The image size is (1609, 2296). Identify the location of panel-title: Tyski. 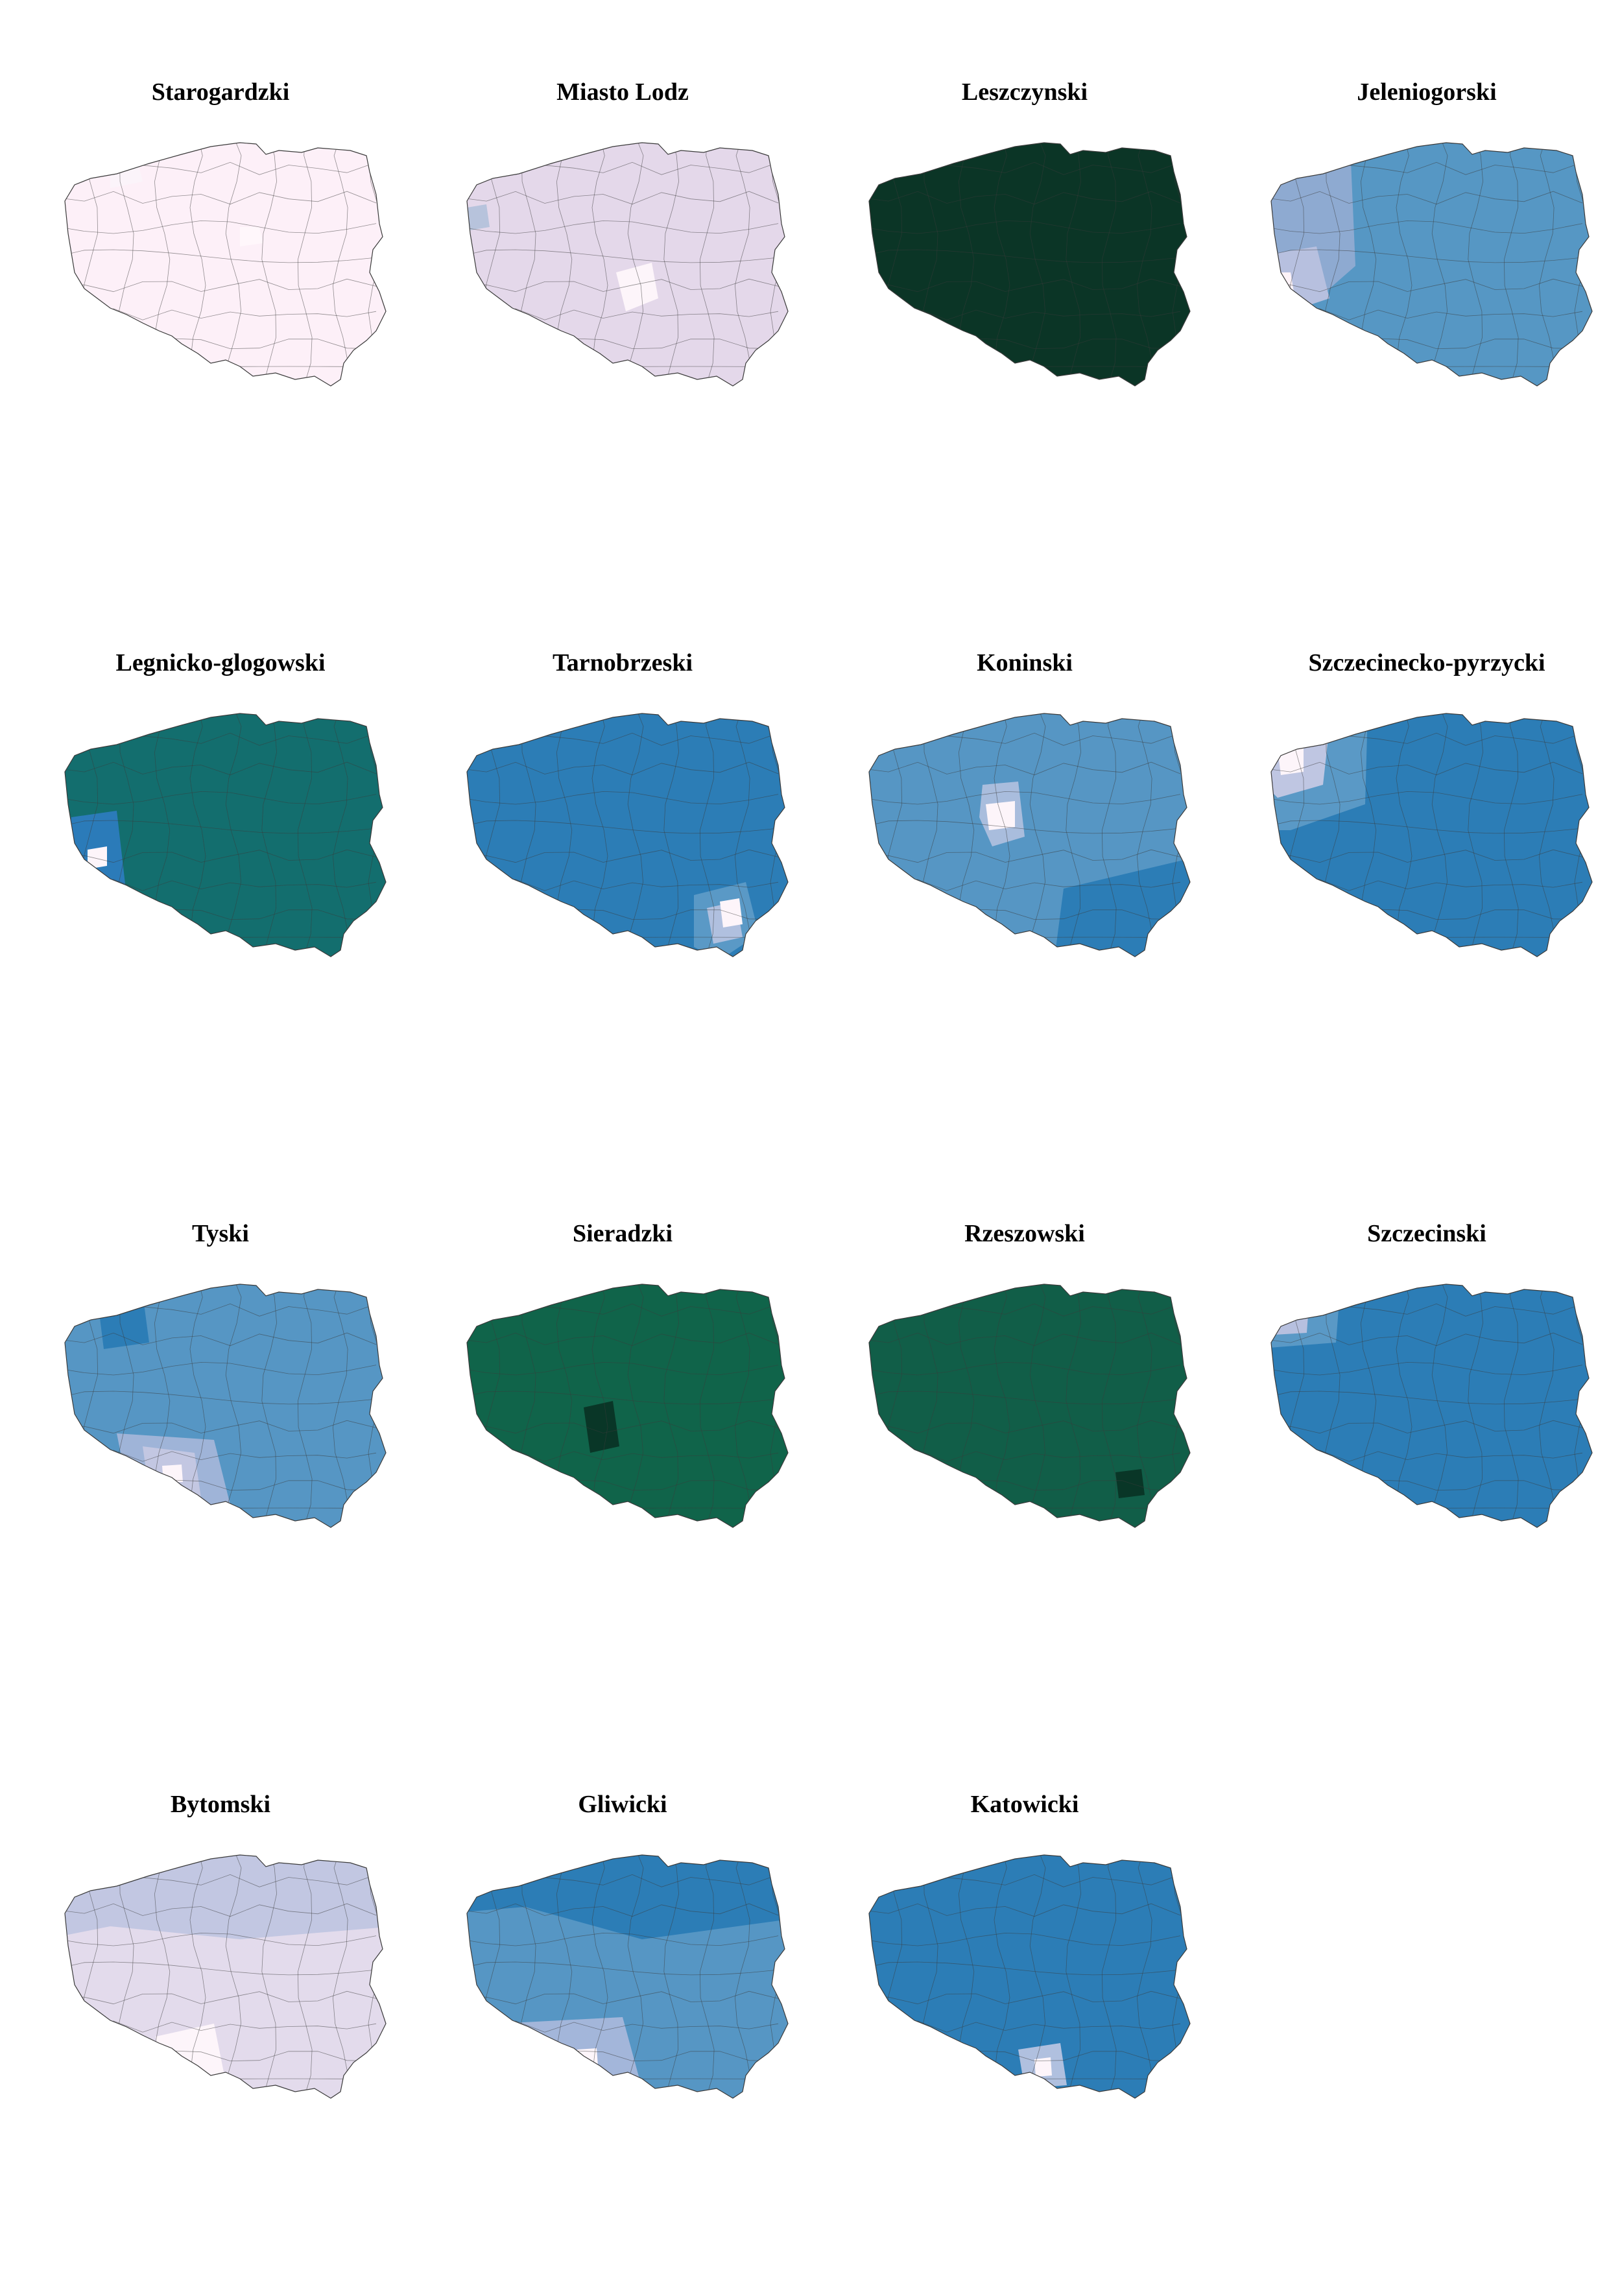
(220, 1233).